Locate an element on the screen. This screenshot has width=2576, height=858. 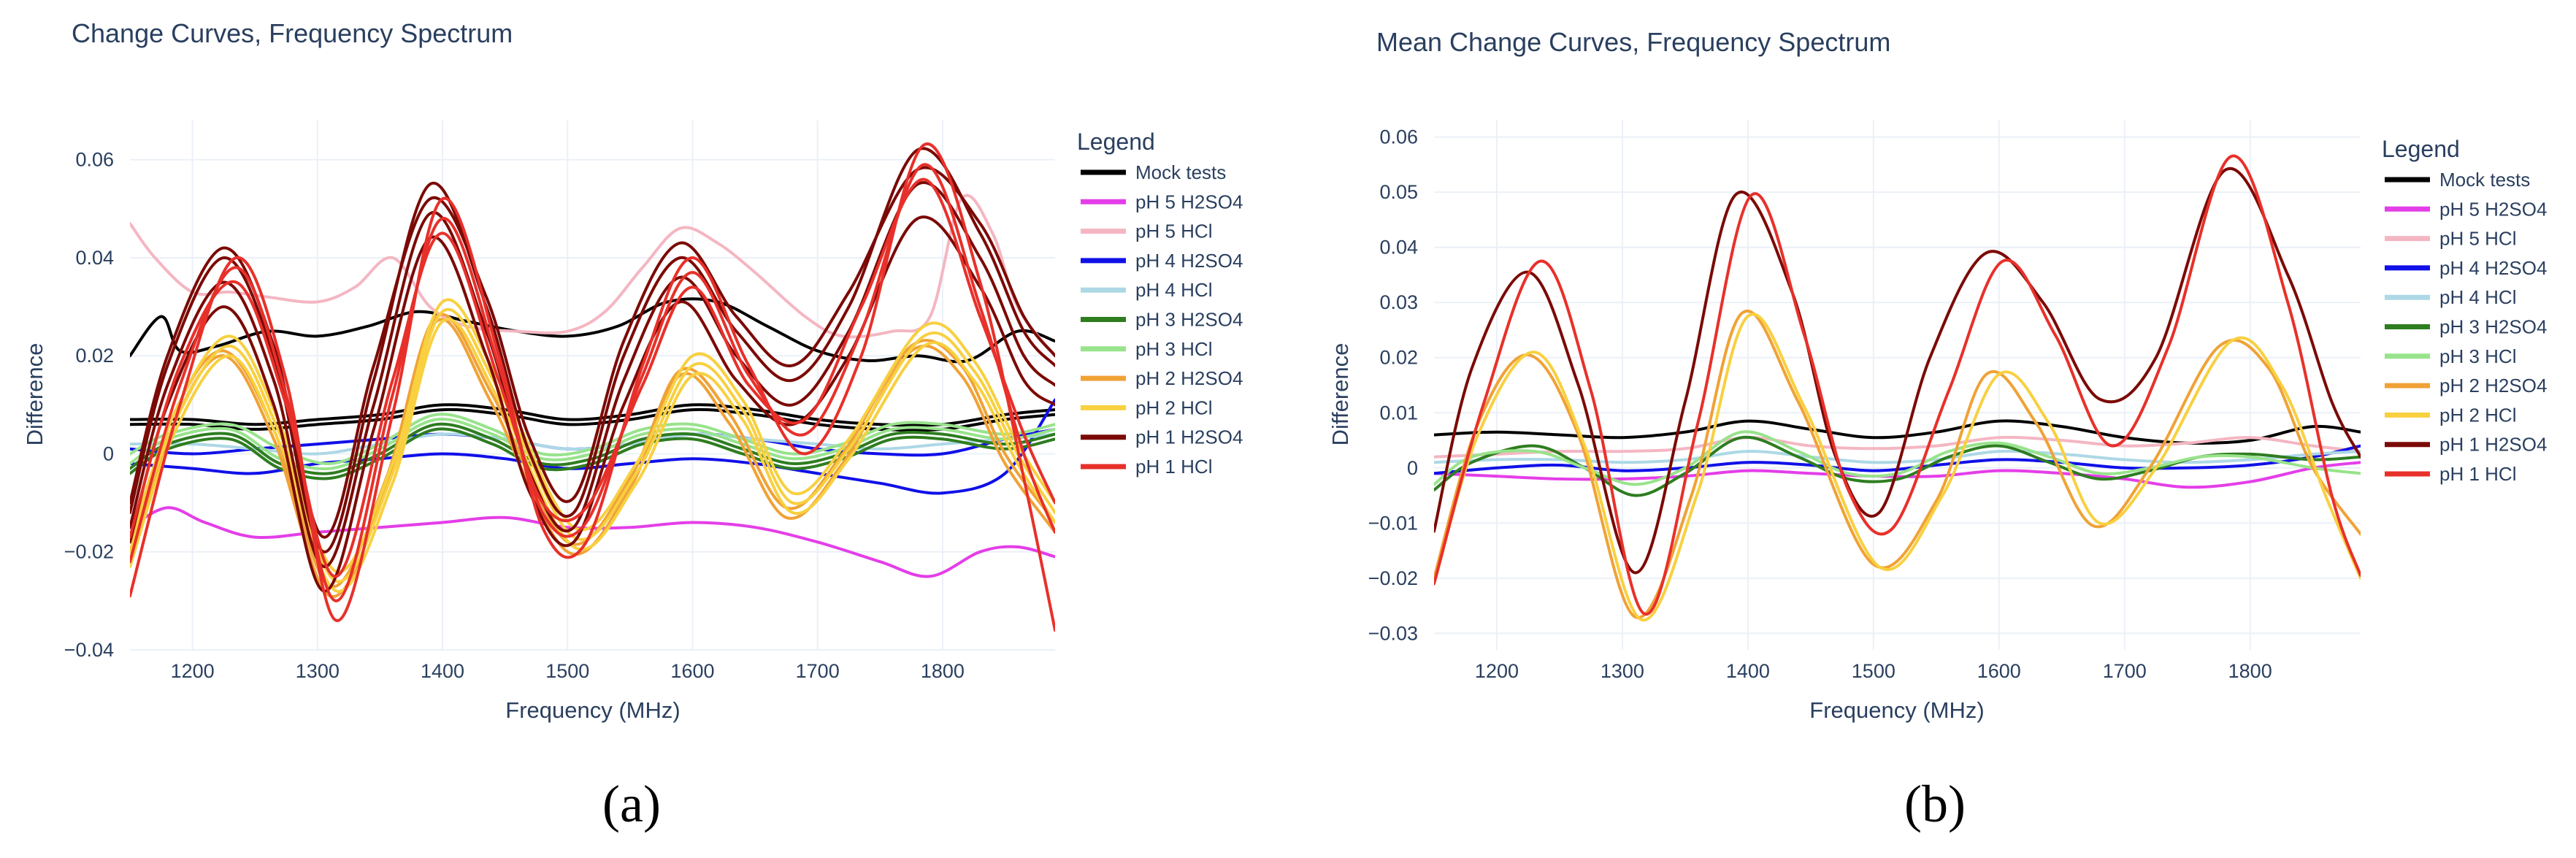
chart-b-series-ph-2-hcl is located at coordinates (1897, 467).